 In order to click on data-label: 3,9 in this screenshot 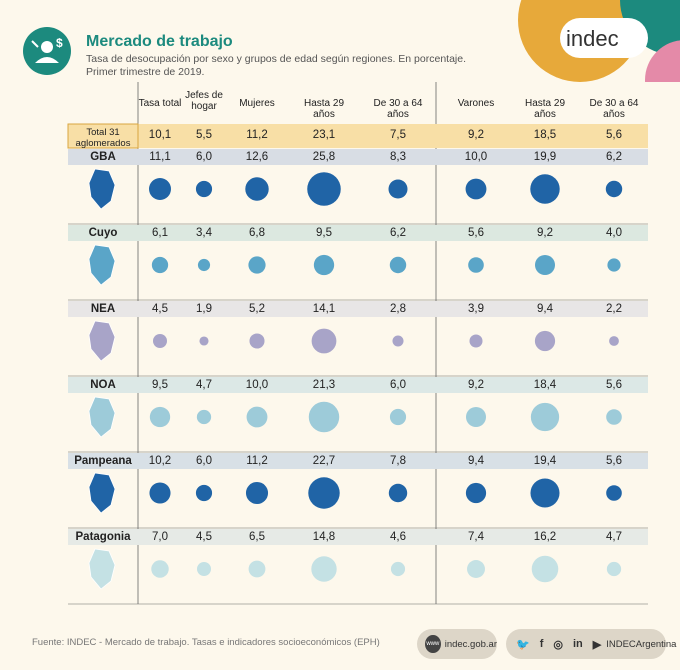, I will do `click(476, 309)`.